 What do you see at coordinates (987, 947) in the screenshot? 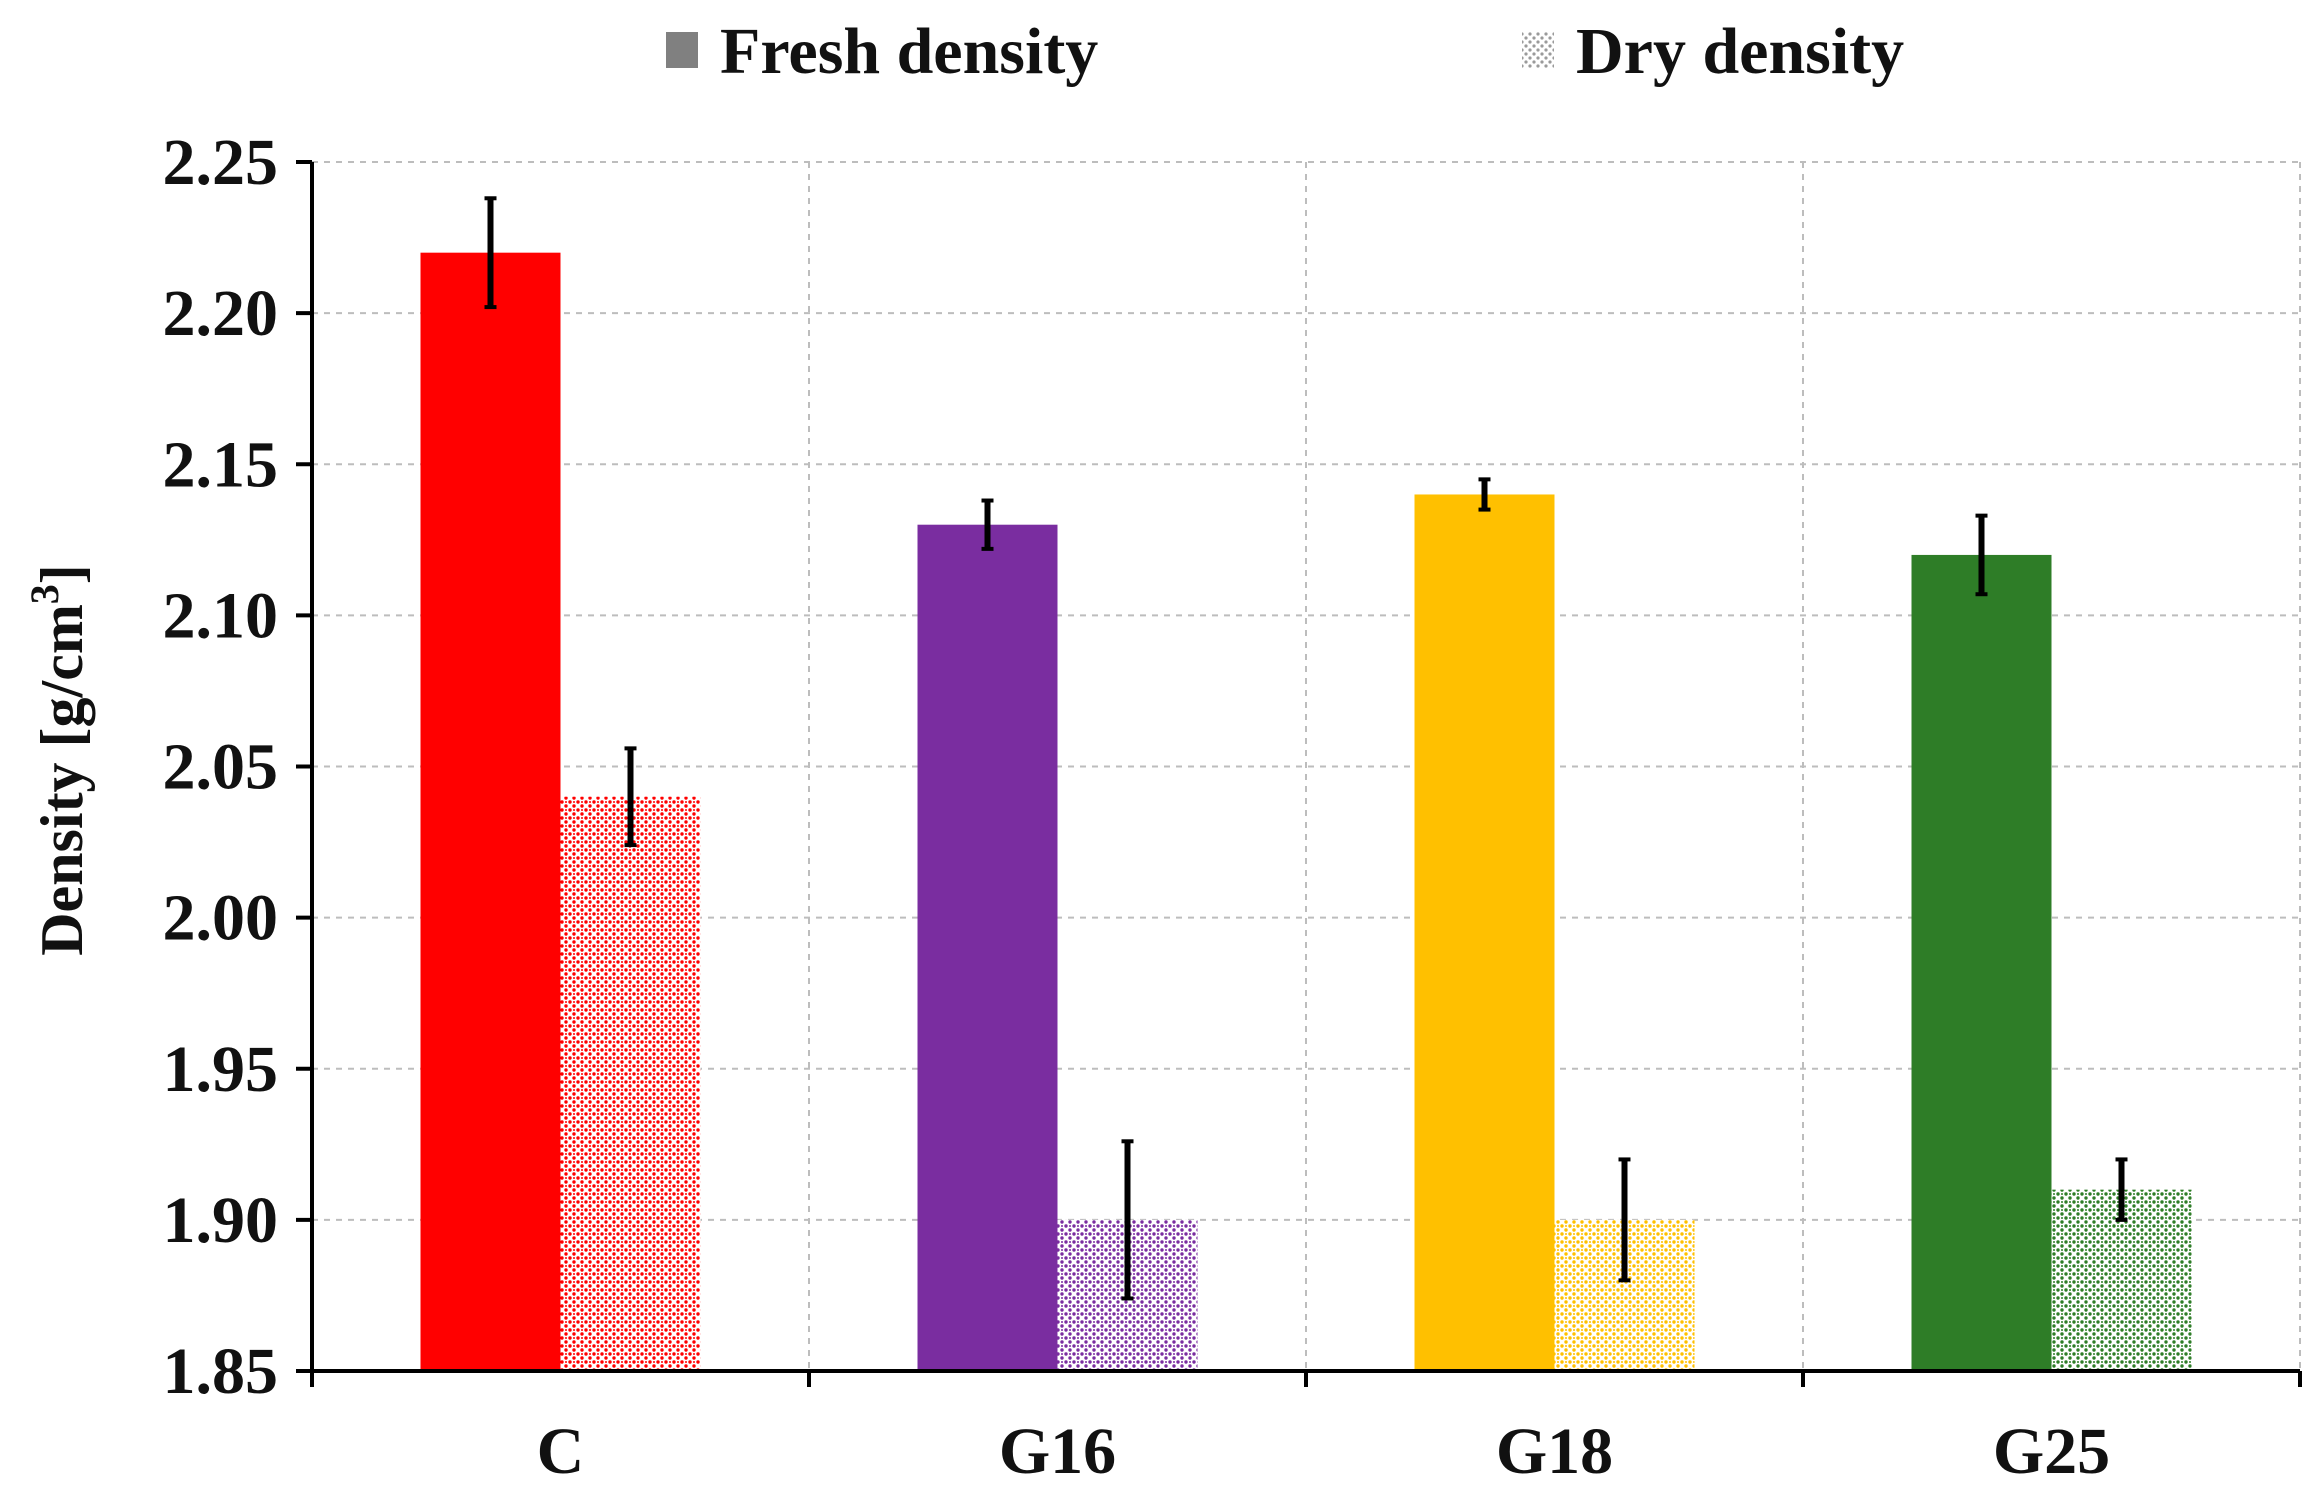
I see `bar-g16-fresh` at bounding box center [987, 947].